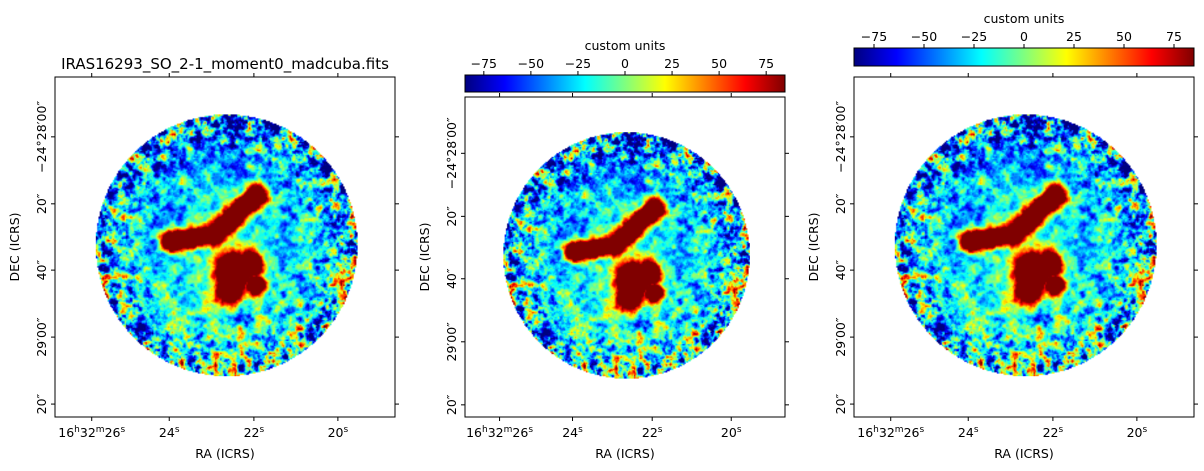 Image resolution: width=1204 pixels, height=471 pixels. Describe the element at coordinates (225, 64) in the screenshot. I see `panel-title: IRAS16293_SO_2-1_moment0_madcuba.fits` at that location.